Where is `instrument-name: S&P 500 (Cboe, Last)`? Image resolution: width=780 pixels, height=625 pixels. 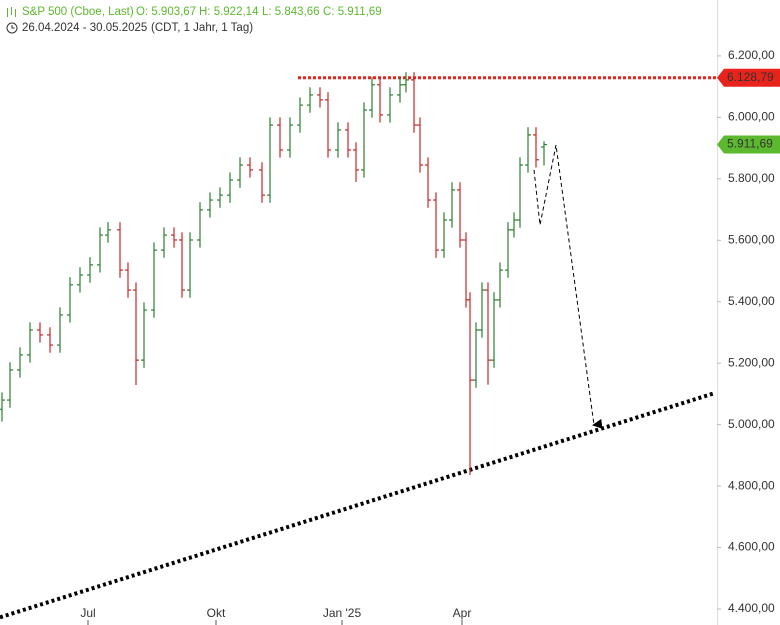
instrument-name: S&P 500 (Cboe, Last) is located at coordinates (78, 12).